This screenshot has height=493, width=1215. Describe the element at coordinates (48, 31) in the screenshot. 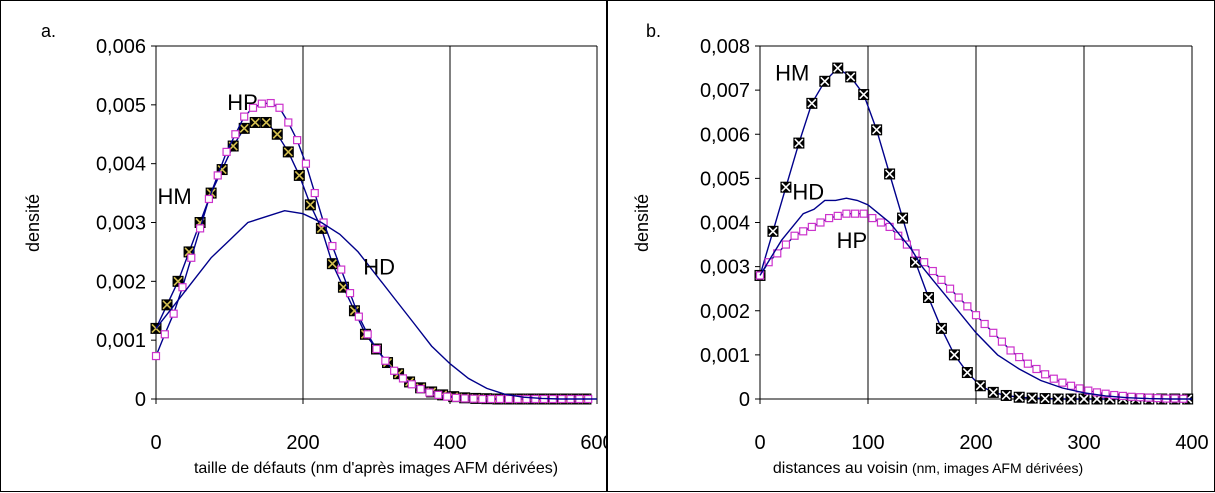

I see `panel-label: a.` at that location.